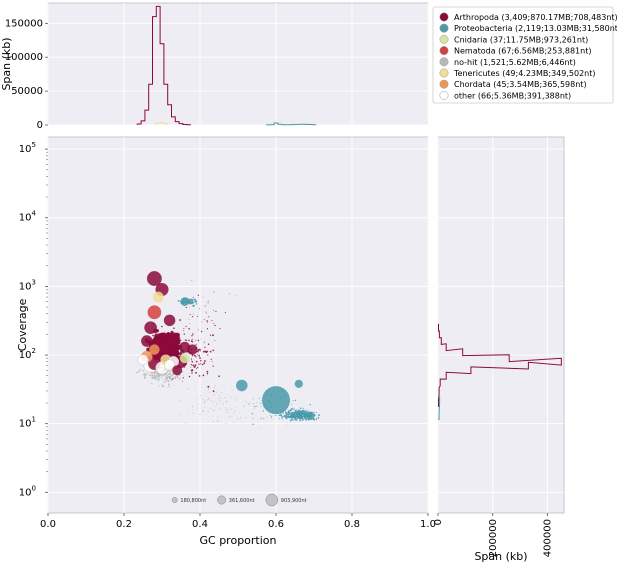 Image resolution: width=617 pixels, height=564 pixels. What do you see at coordinates (28, 217) in the screenshot?
I see `y-tick-label: 10⁴` at bounding box center [28, 217].